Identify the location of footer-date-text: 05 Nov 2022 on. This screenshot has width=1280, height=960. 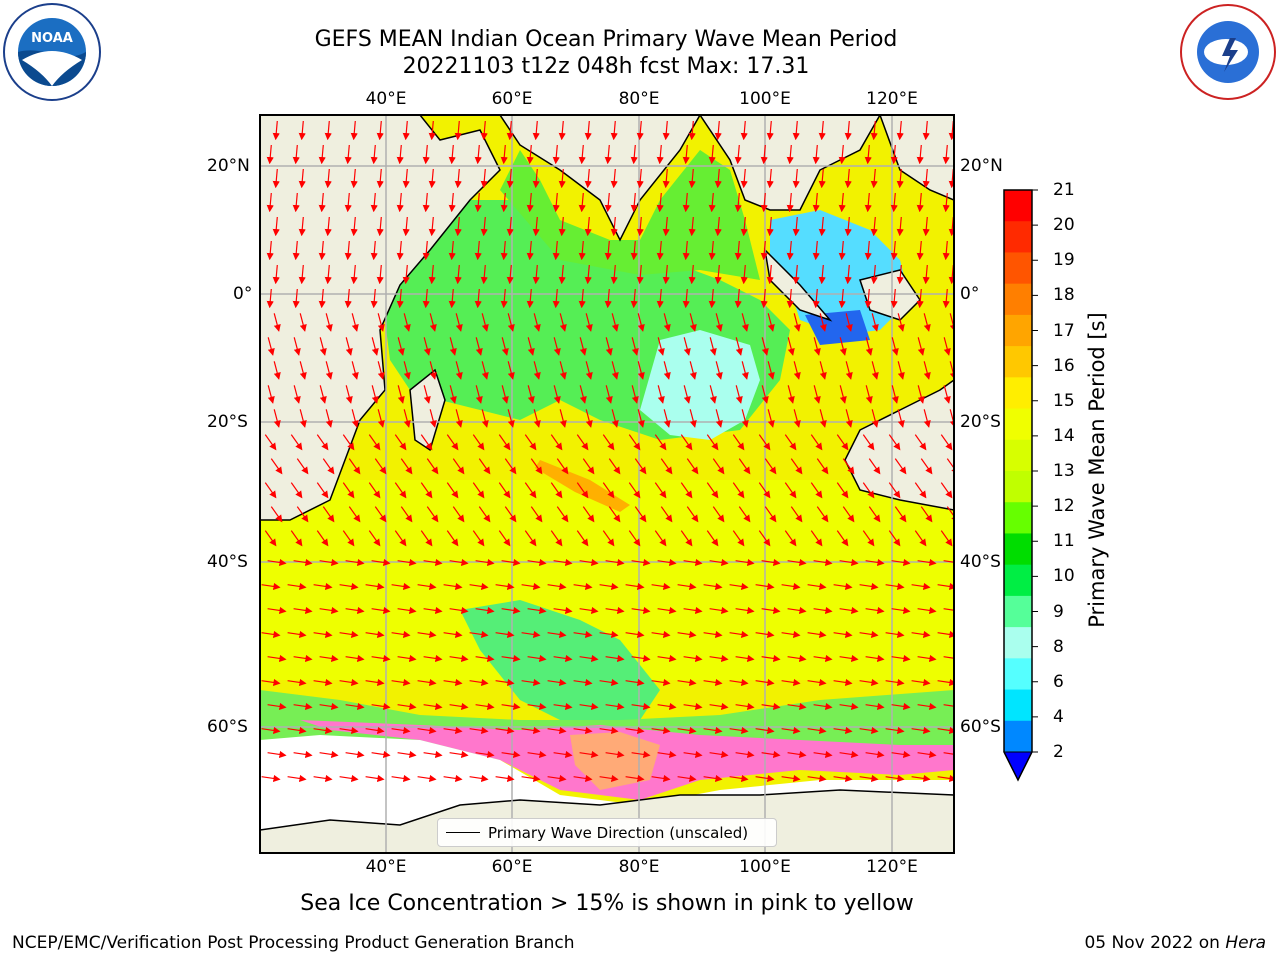
(1155, 943).